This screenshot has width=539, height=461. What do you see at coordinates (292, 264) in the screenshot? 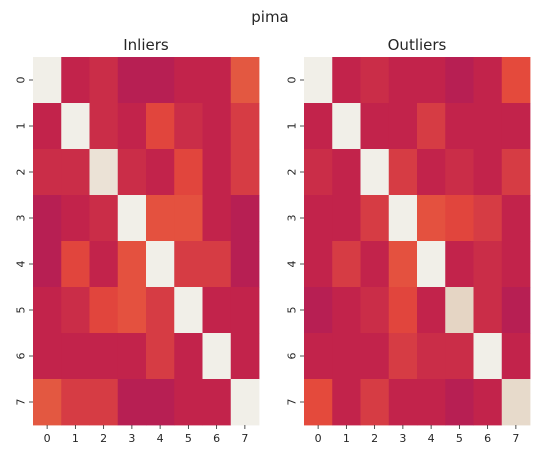
I see `y-tick-label: 4` at bounding box center [292, 264].